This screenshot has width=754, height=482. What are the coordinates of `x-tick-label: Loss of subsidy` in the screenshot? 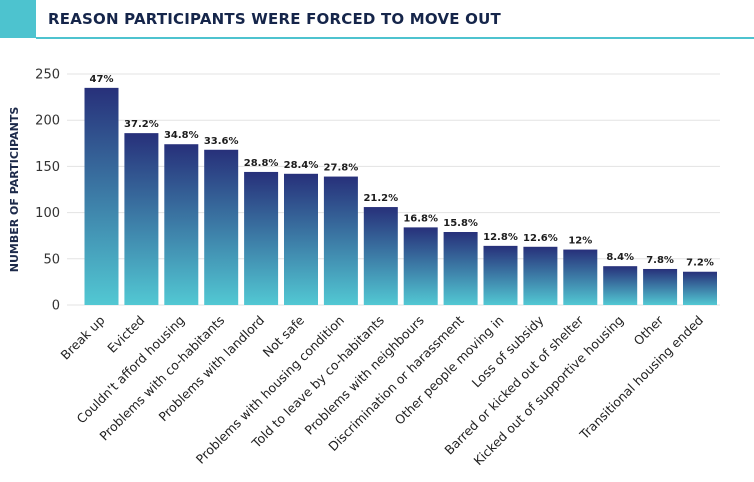 It's located at (508, 351).